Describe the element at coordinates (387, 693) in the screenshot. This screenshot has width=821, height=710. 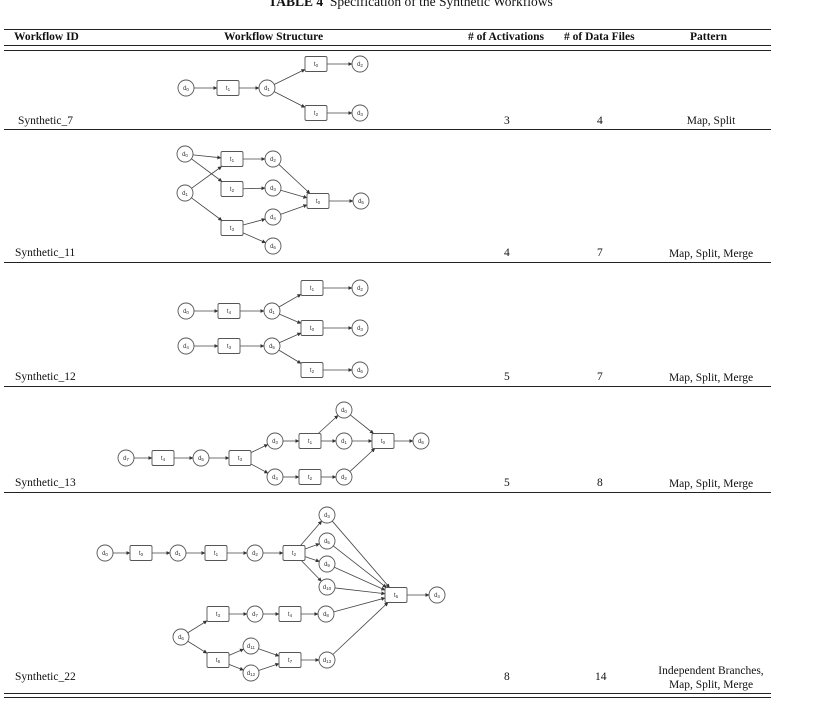
I see `bottom-rule` at that location.